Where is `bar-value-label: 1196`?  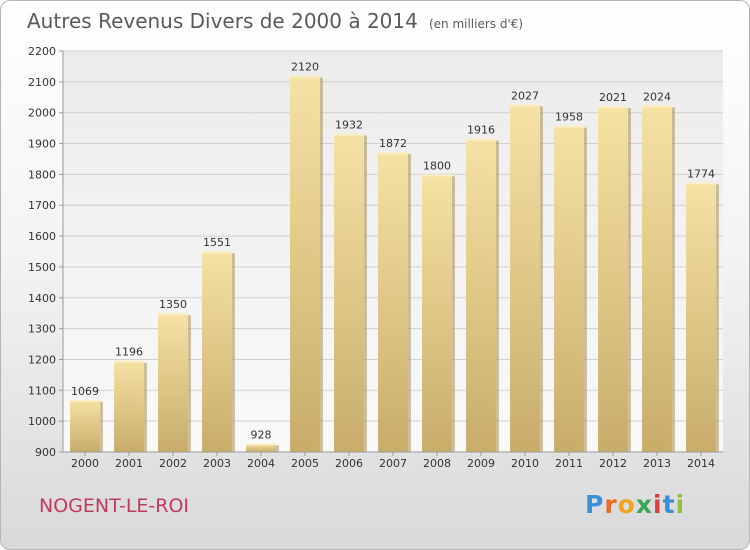 bar-value-label: 1196 is located at coordinates (129, 352).